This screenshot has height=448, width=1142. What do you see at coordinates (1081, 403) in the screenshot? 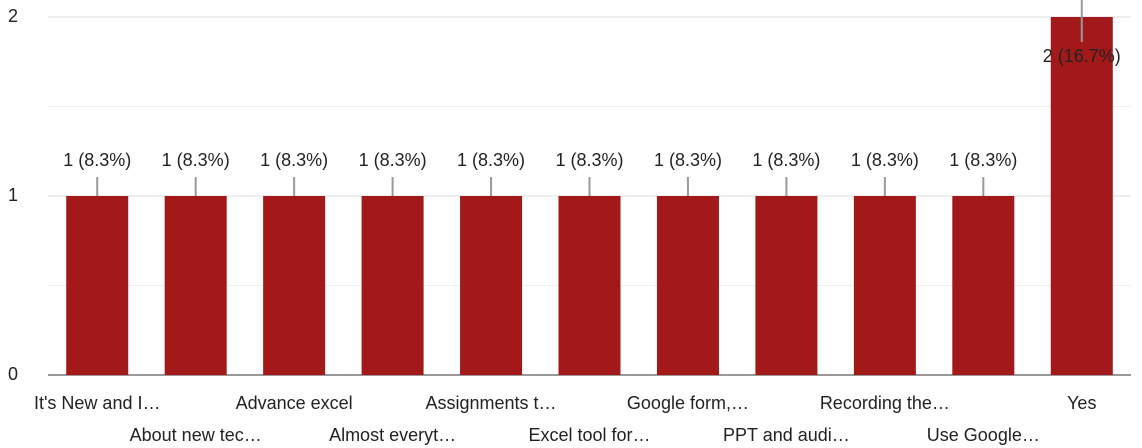
I see `x-tick-label: Yes` at bounding box center [1081, 403].